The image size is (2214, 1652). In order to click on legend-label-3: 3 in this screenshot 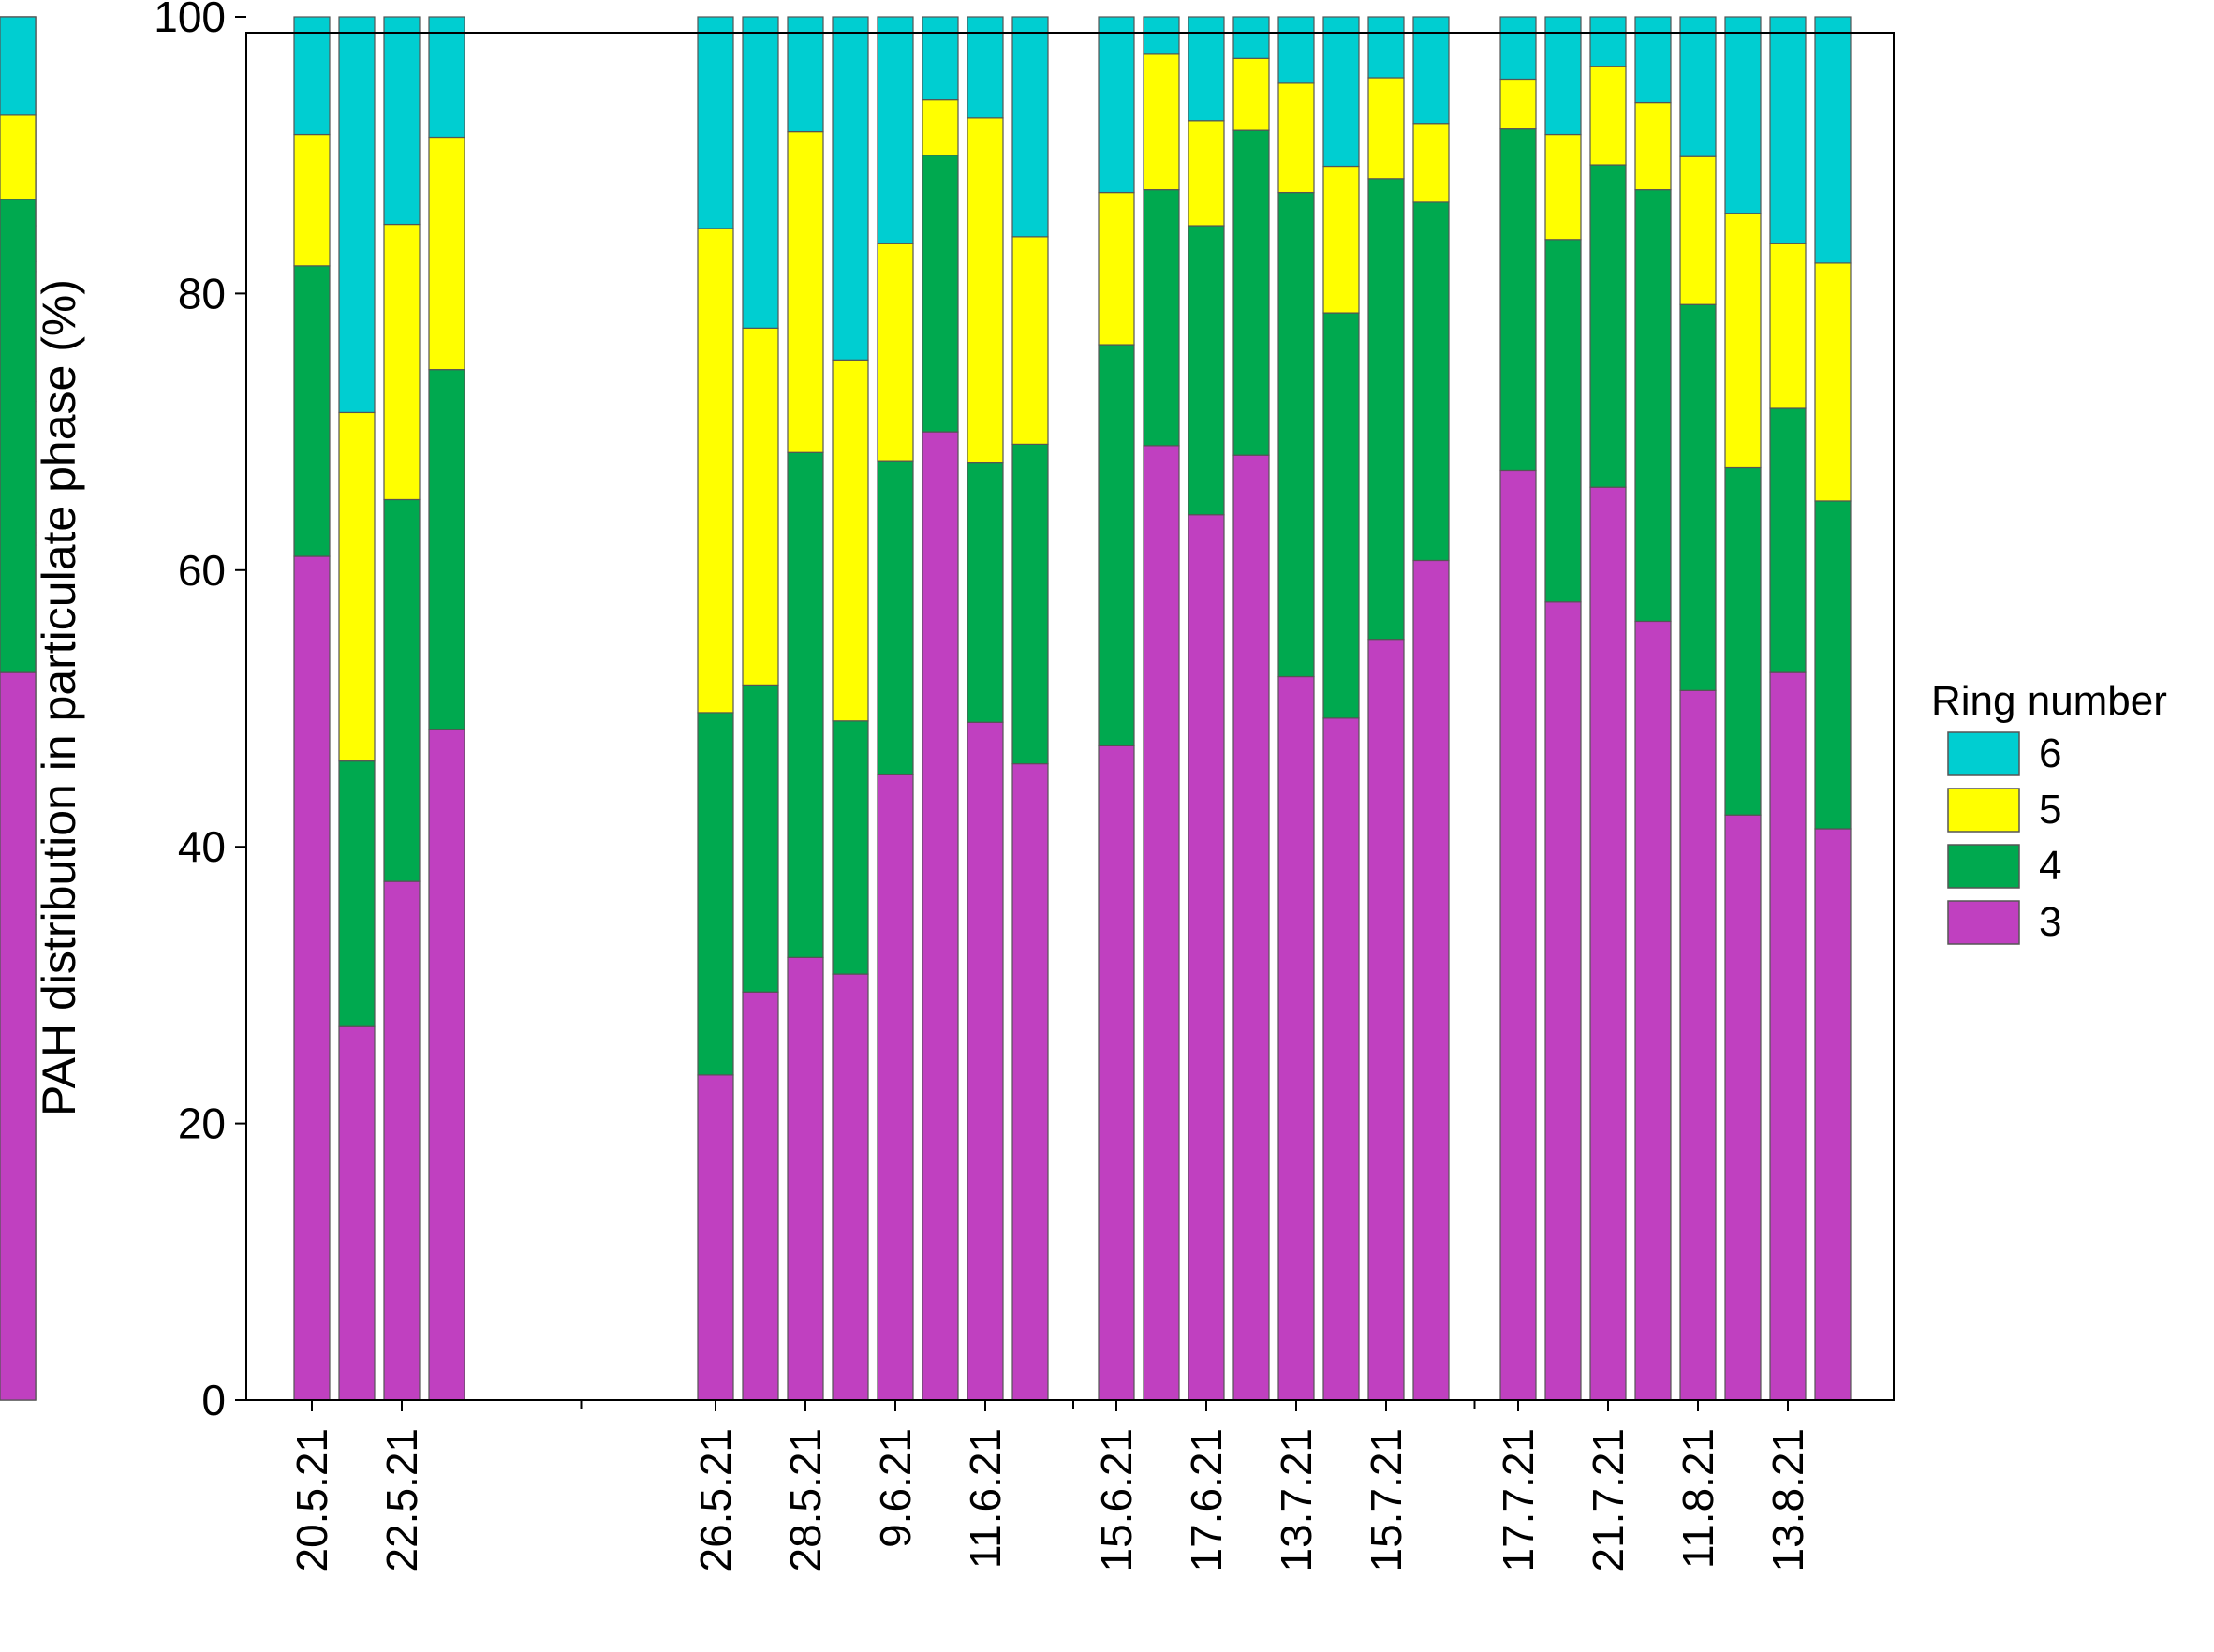, I will do `click(2050, 922)`.